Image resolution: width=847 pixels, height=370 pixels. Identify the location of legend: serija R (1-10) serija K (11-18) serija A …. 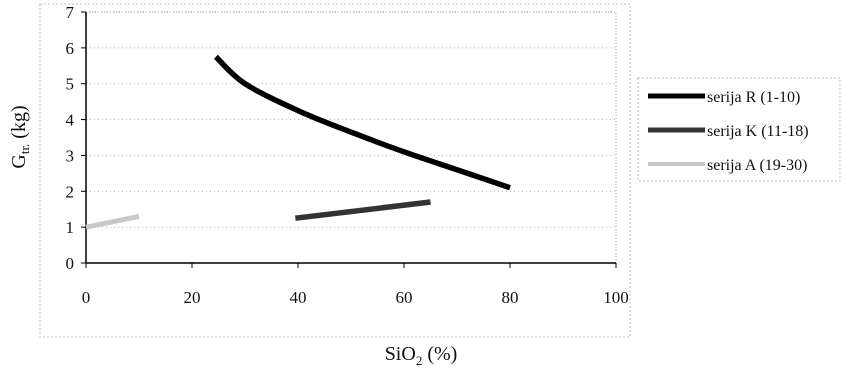
(728, 131).